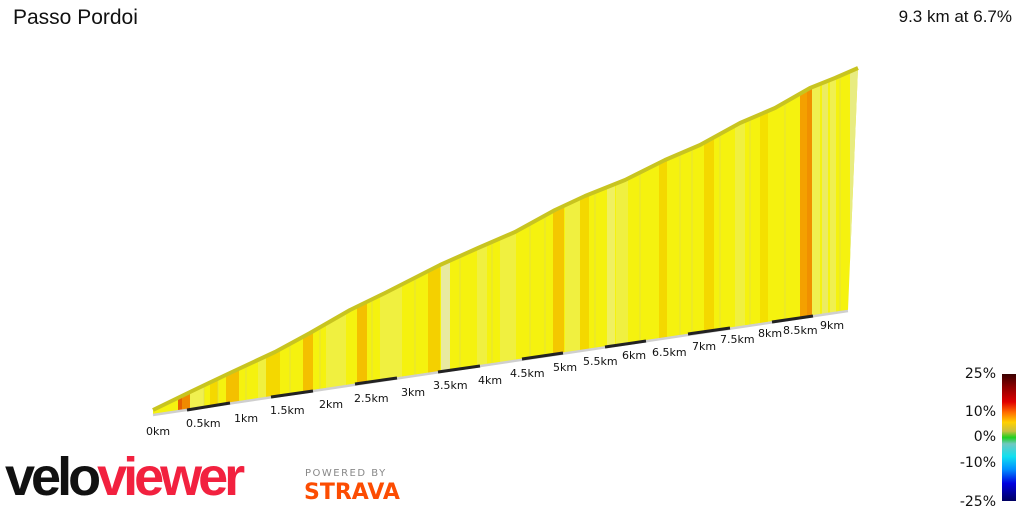  What do you see at coordinates (980, 374) in the screenshot?
I see `legend-label-max: 25%` at bounding box center [980, 374].